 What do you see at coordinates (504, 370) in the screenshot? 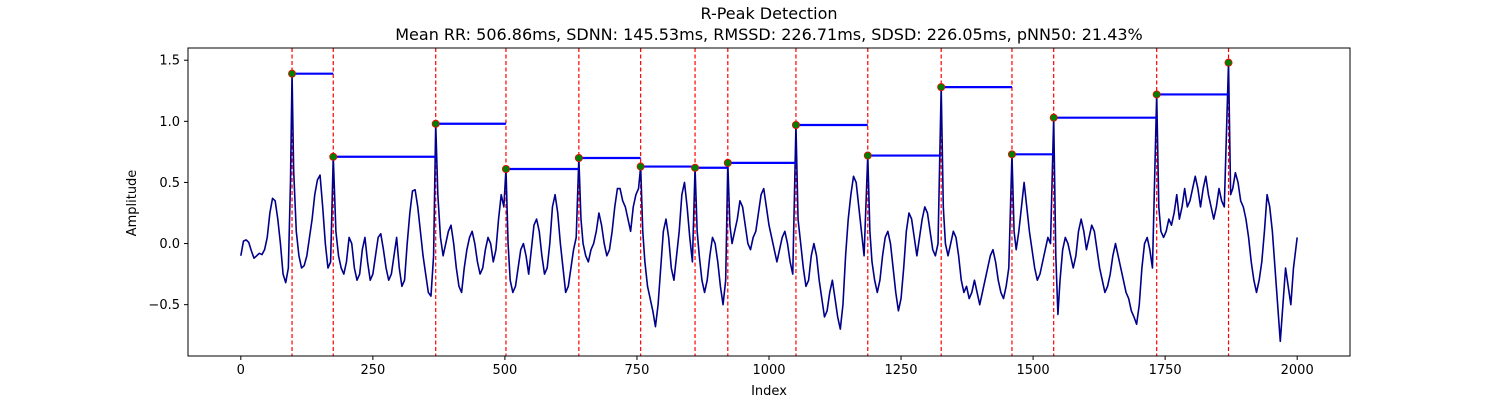
I see `x-tick-label: 500` at bounding box center [504, 370].